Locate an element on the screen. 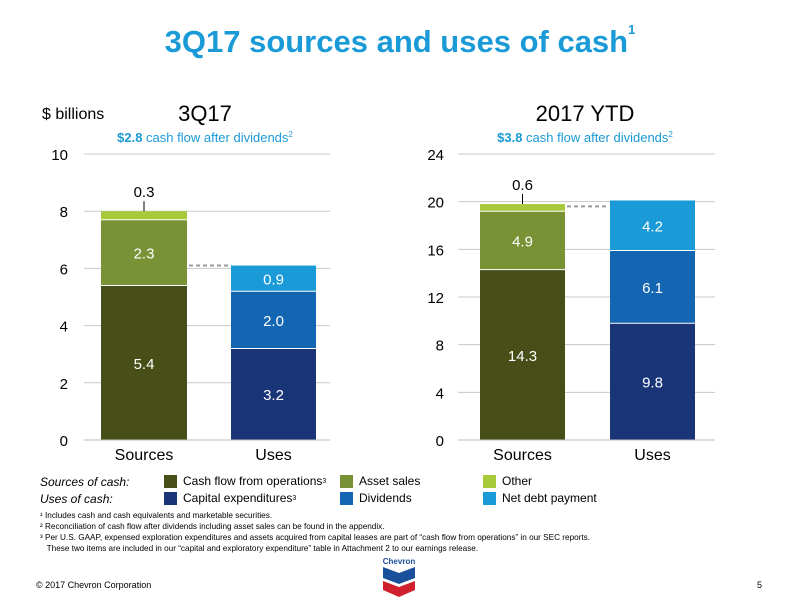 The width and height of the screenshot is (800, 600). unit-label: $ billions is located at coordinates (73, 114).